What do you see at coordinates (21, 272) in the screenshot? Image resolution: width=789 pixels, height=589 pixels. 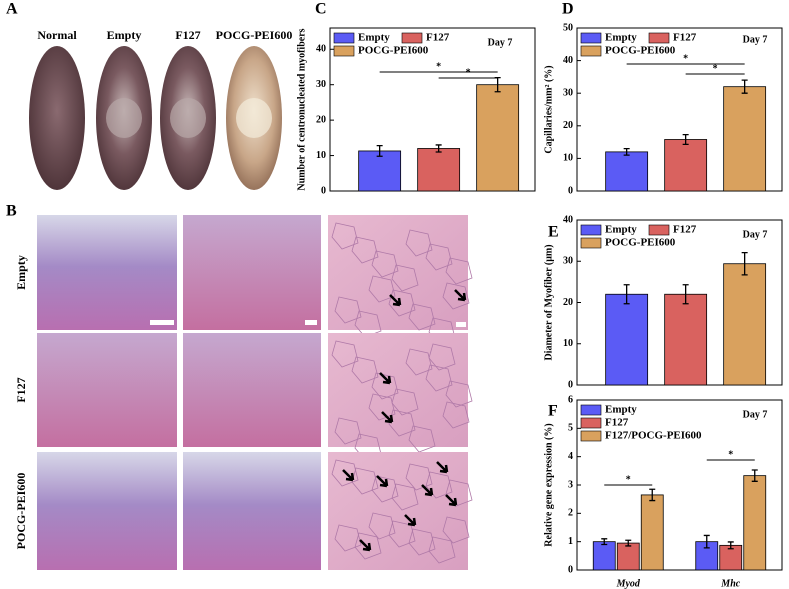 I see `row-label: Empty` at bounding box center [21, 272].